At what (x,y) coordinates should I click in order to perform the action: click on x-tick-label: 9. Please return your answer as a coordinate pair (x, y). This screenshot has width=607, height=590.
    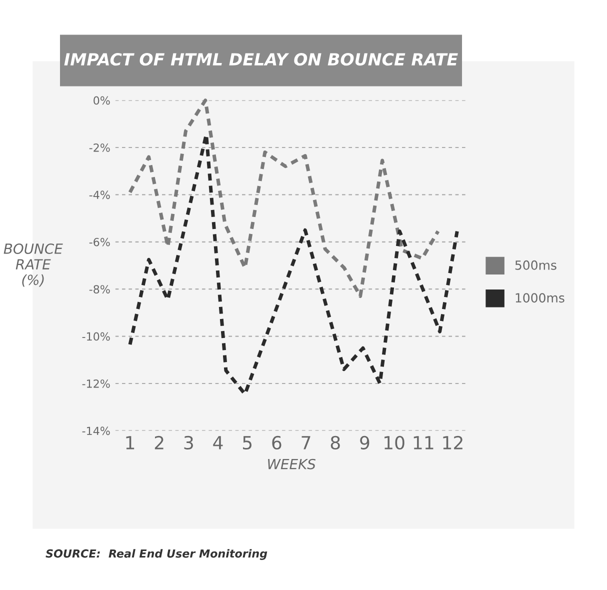
    Looking at the image, I should click on (365, 443).